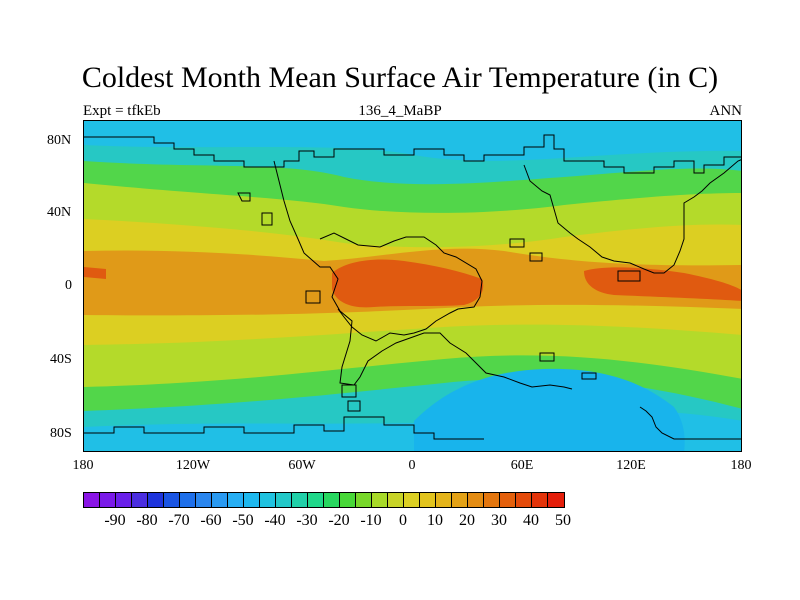 This screenshot has width=800, height=600. I want to click on lat-label-0: 0, so click(68, 285).